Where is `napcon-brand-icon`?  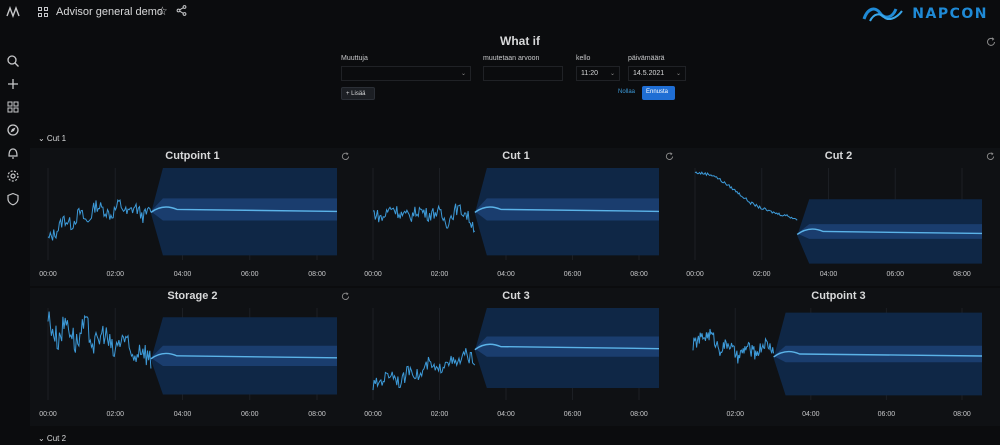 napcon-brand-icon is located at coordinates (883, 14).